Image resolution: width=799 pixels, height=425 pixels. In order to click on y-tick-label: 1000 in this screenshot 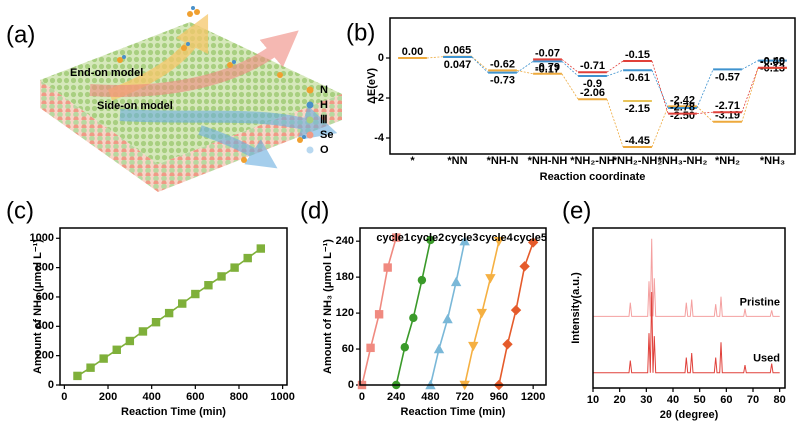, I will do `click(42, 238)`.